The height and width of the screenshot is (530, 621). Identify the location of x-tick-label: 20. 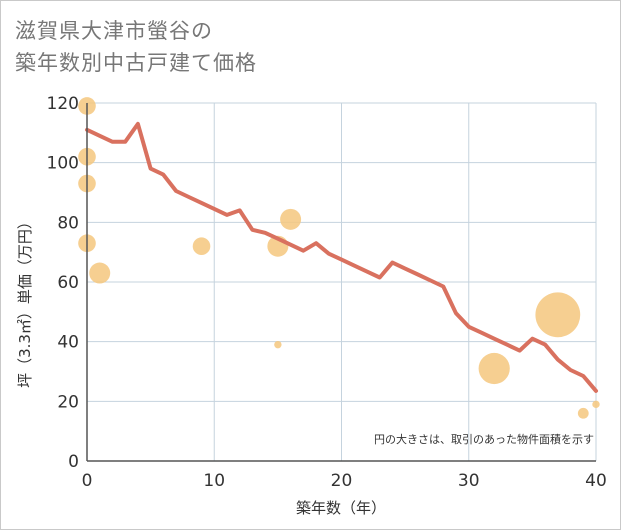
(342, 481).